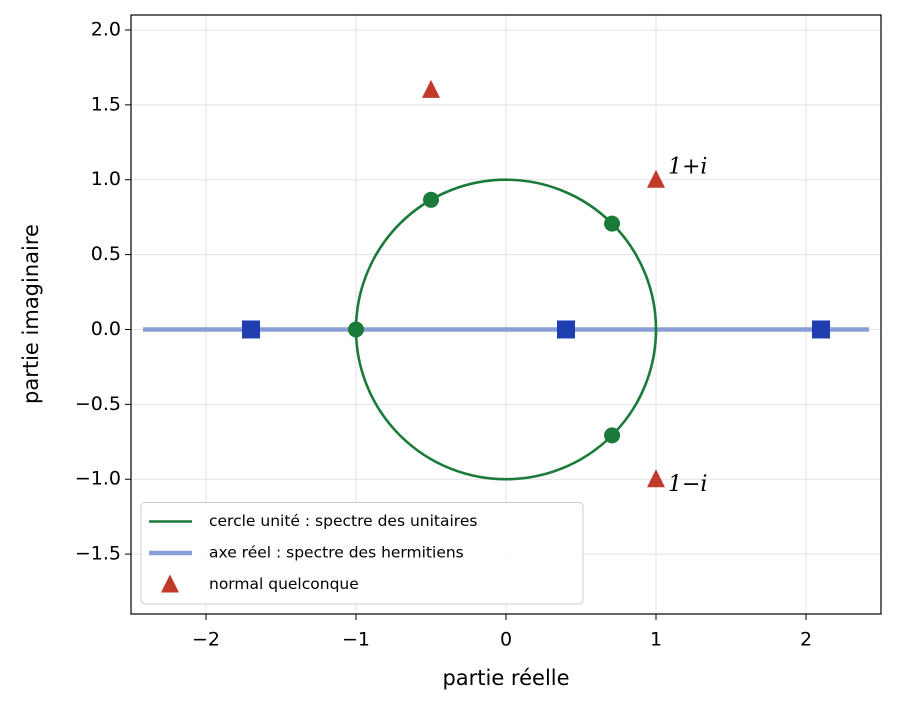 This screenshot has width=897, height=709. Describe the element at coordinates (206, 640) in the screenshot. I see `x-tick-label: −2` at that location.